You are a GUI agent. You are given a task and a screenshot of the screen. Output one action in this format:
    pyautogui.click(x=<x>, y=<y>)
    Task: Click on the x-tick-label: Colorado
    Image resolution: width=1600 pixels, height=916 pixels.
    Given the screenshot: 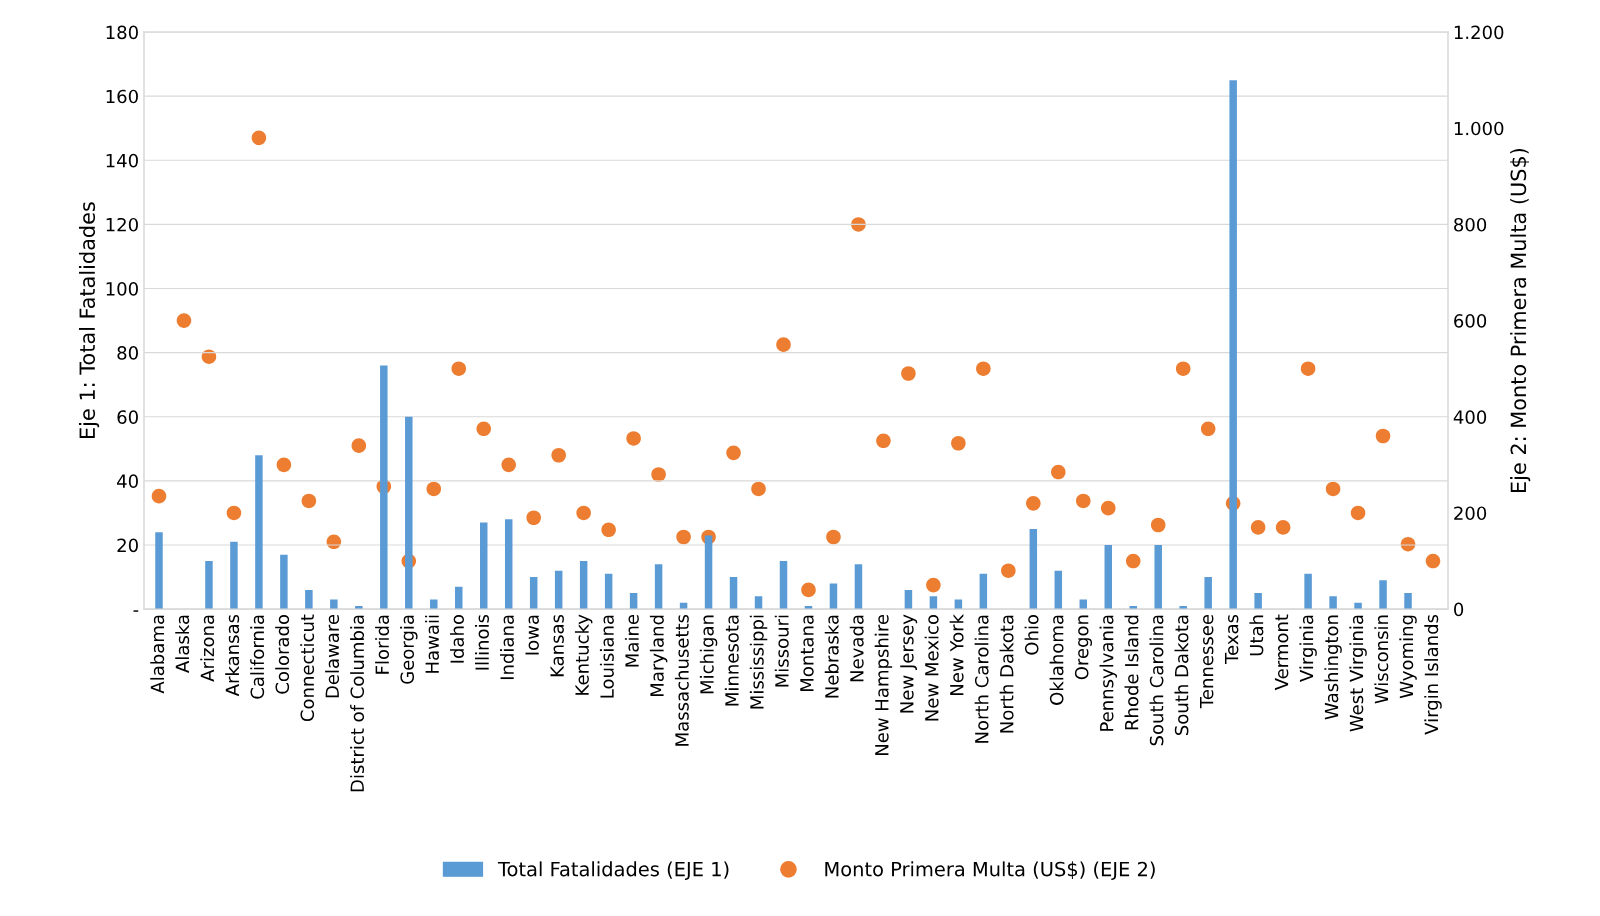 What is the action you would take?
    pyautogui.click(x=282, y=654)
    